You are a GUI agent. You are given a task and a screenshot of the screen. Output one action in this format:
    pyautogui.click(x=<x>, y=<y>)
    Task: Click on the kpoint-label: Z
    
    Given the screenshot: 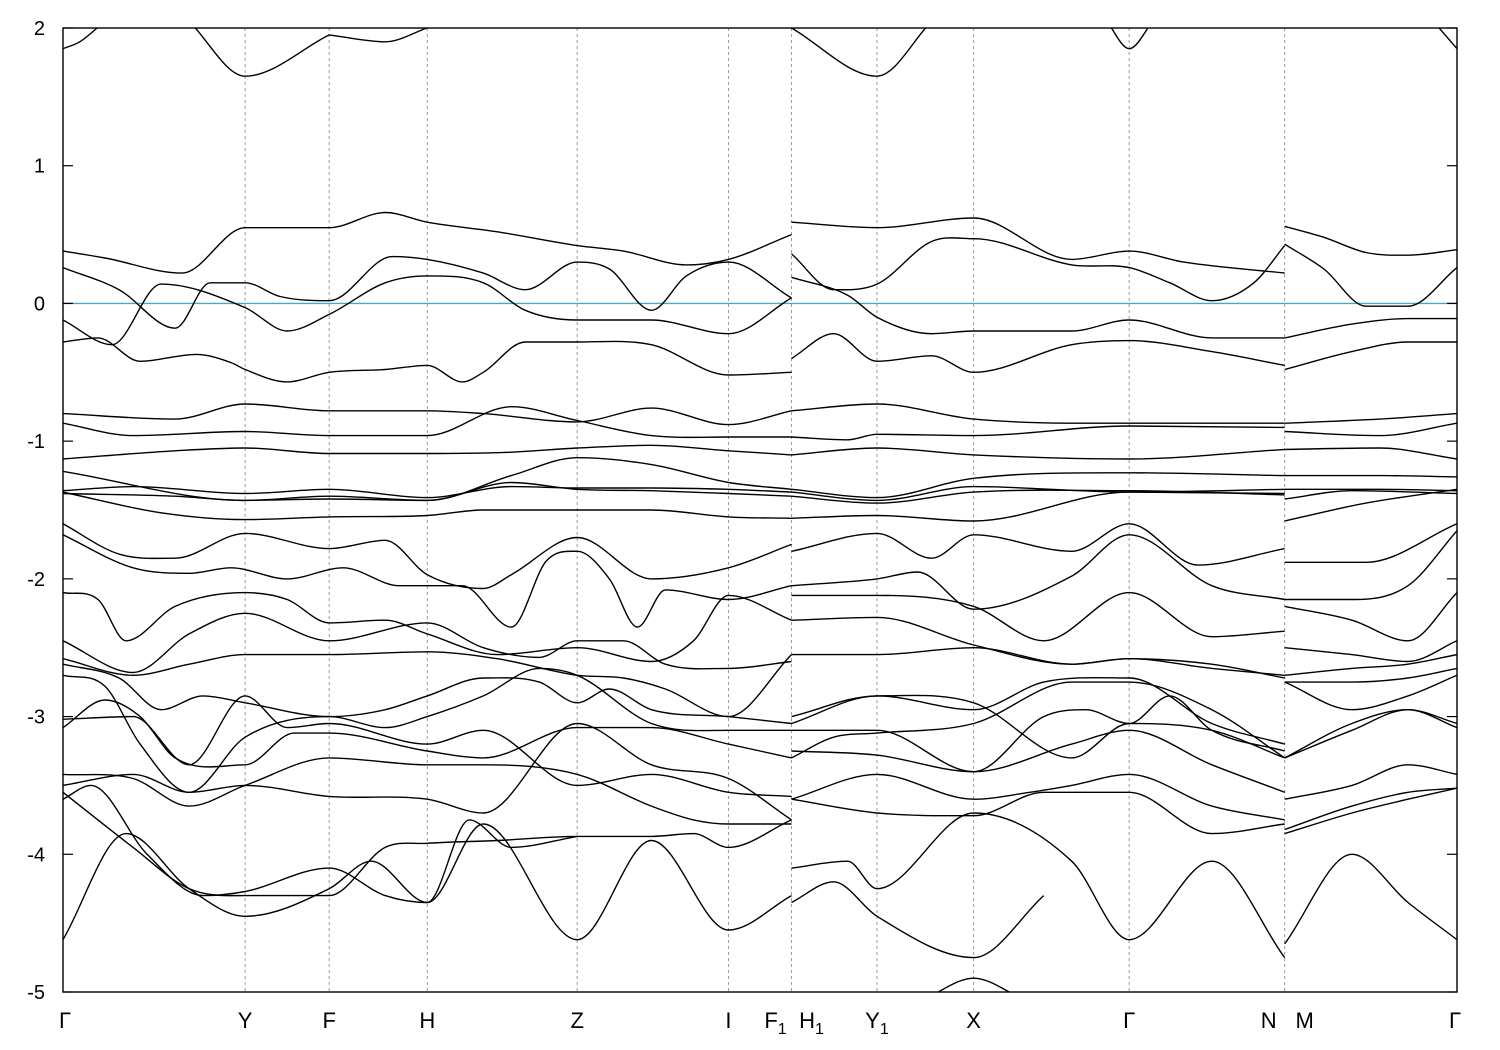 What is the action you would take?
    pyautogui.click(x=576, y=1020)
    